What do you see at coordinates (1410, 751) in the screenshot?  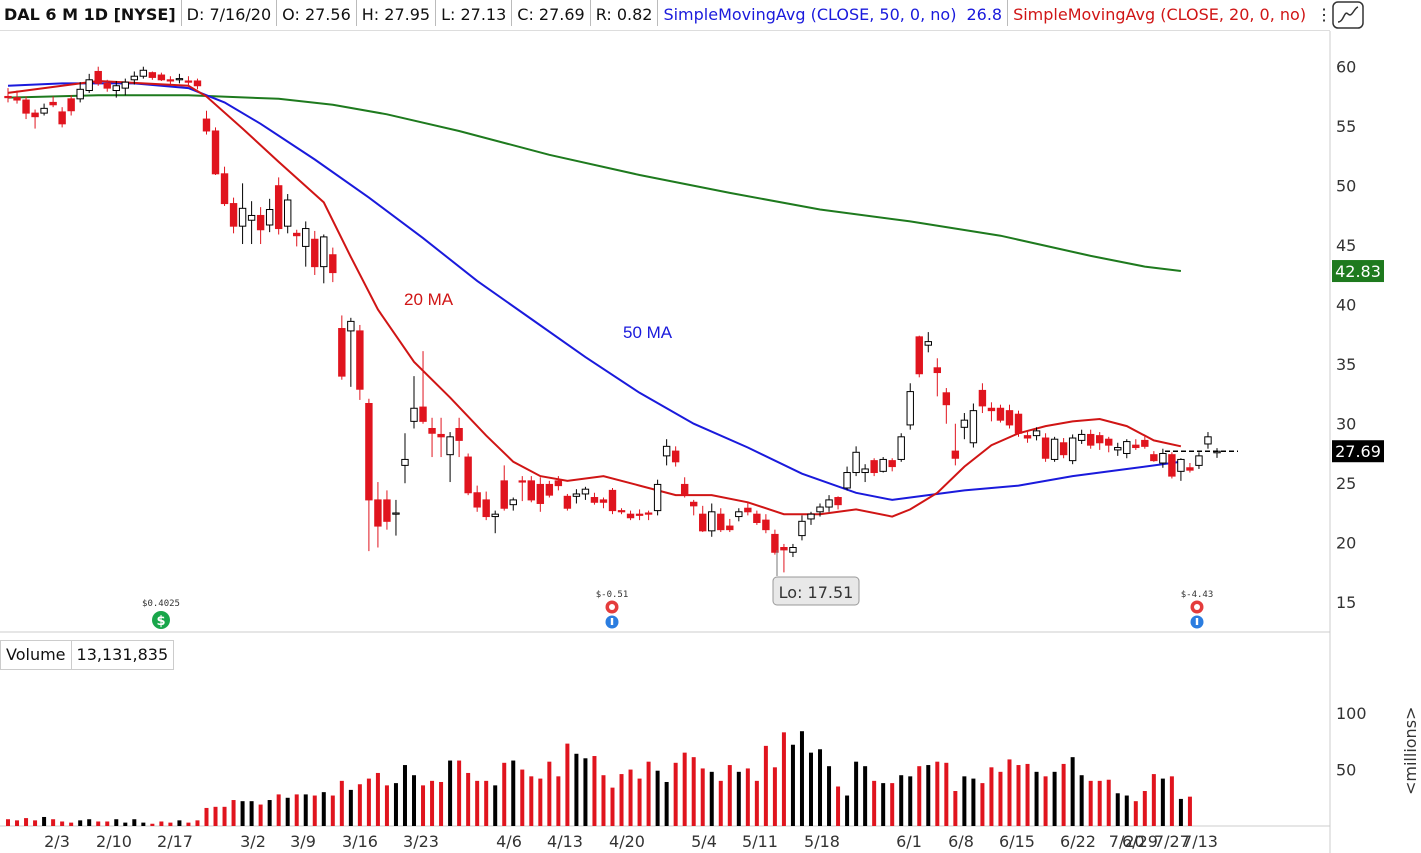 I see `volume-axis-label: <millions>` at bounding box center [1410, 751].